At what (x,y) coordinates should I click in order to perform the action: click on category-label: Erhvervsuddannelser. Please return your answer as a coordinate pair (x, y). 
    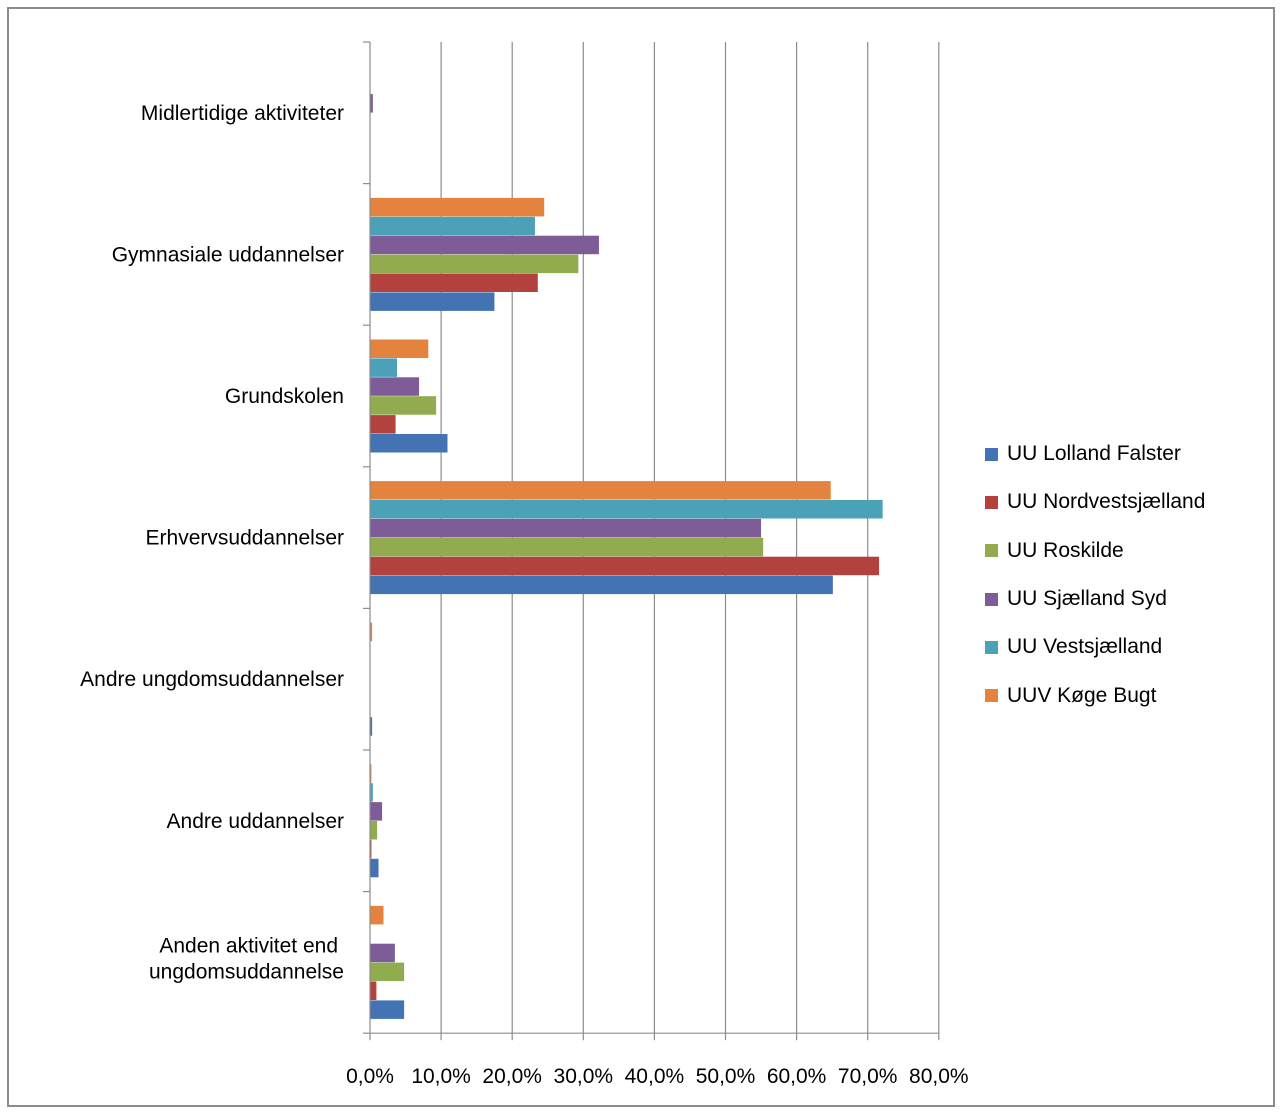
    Looking at the image, I should click on (245, 538).